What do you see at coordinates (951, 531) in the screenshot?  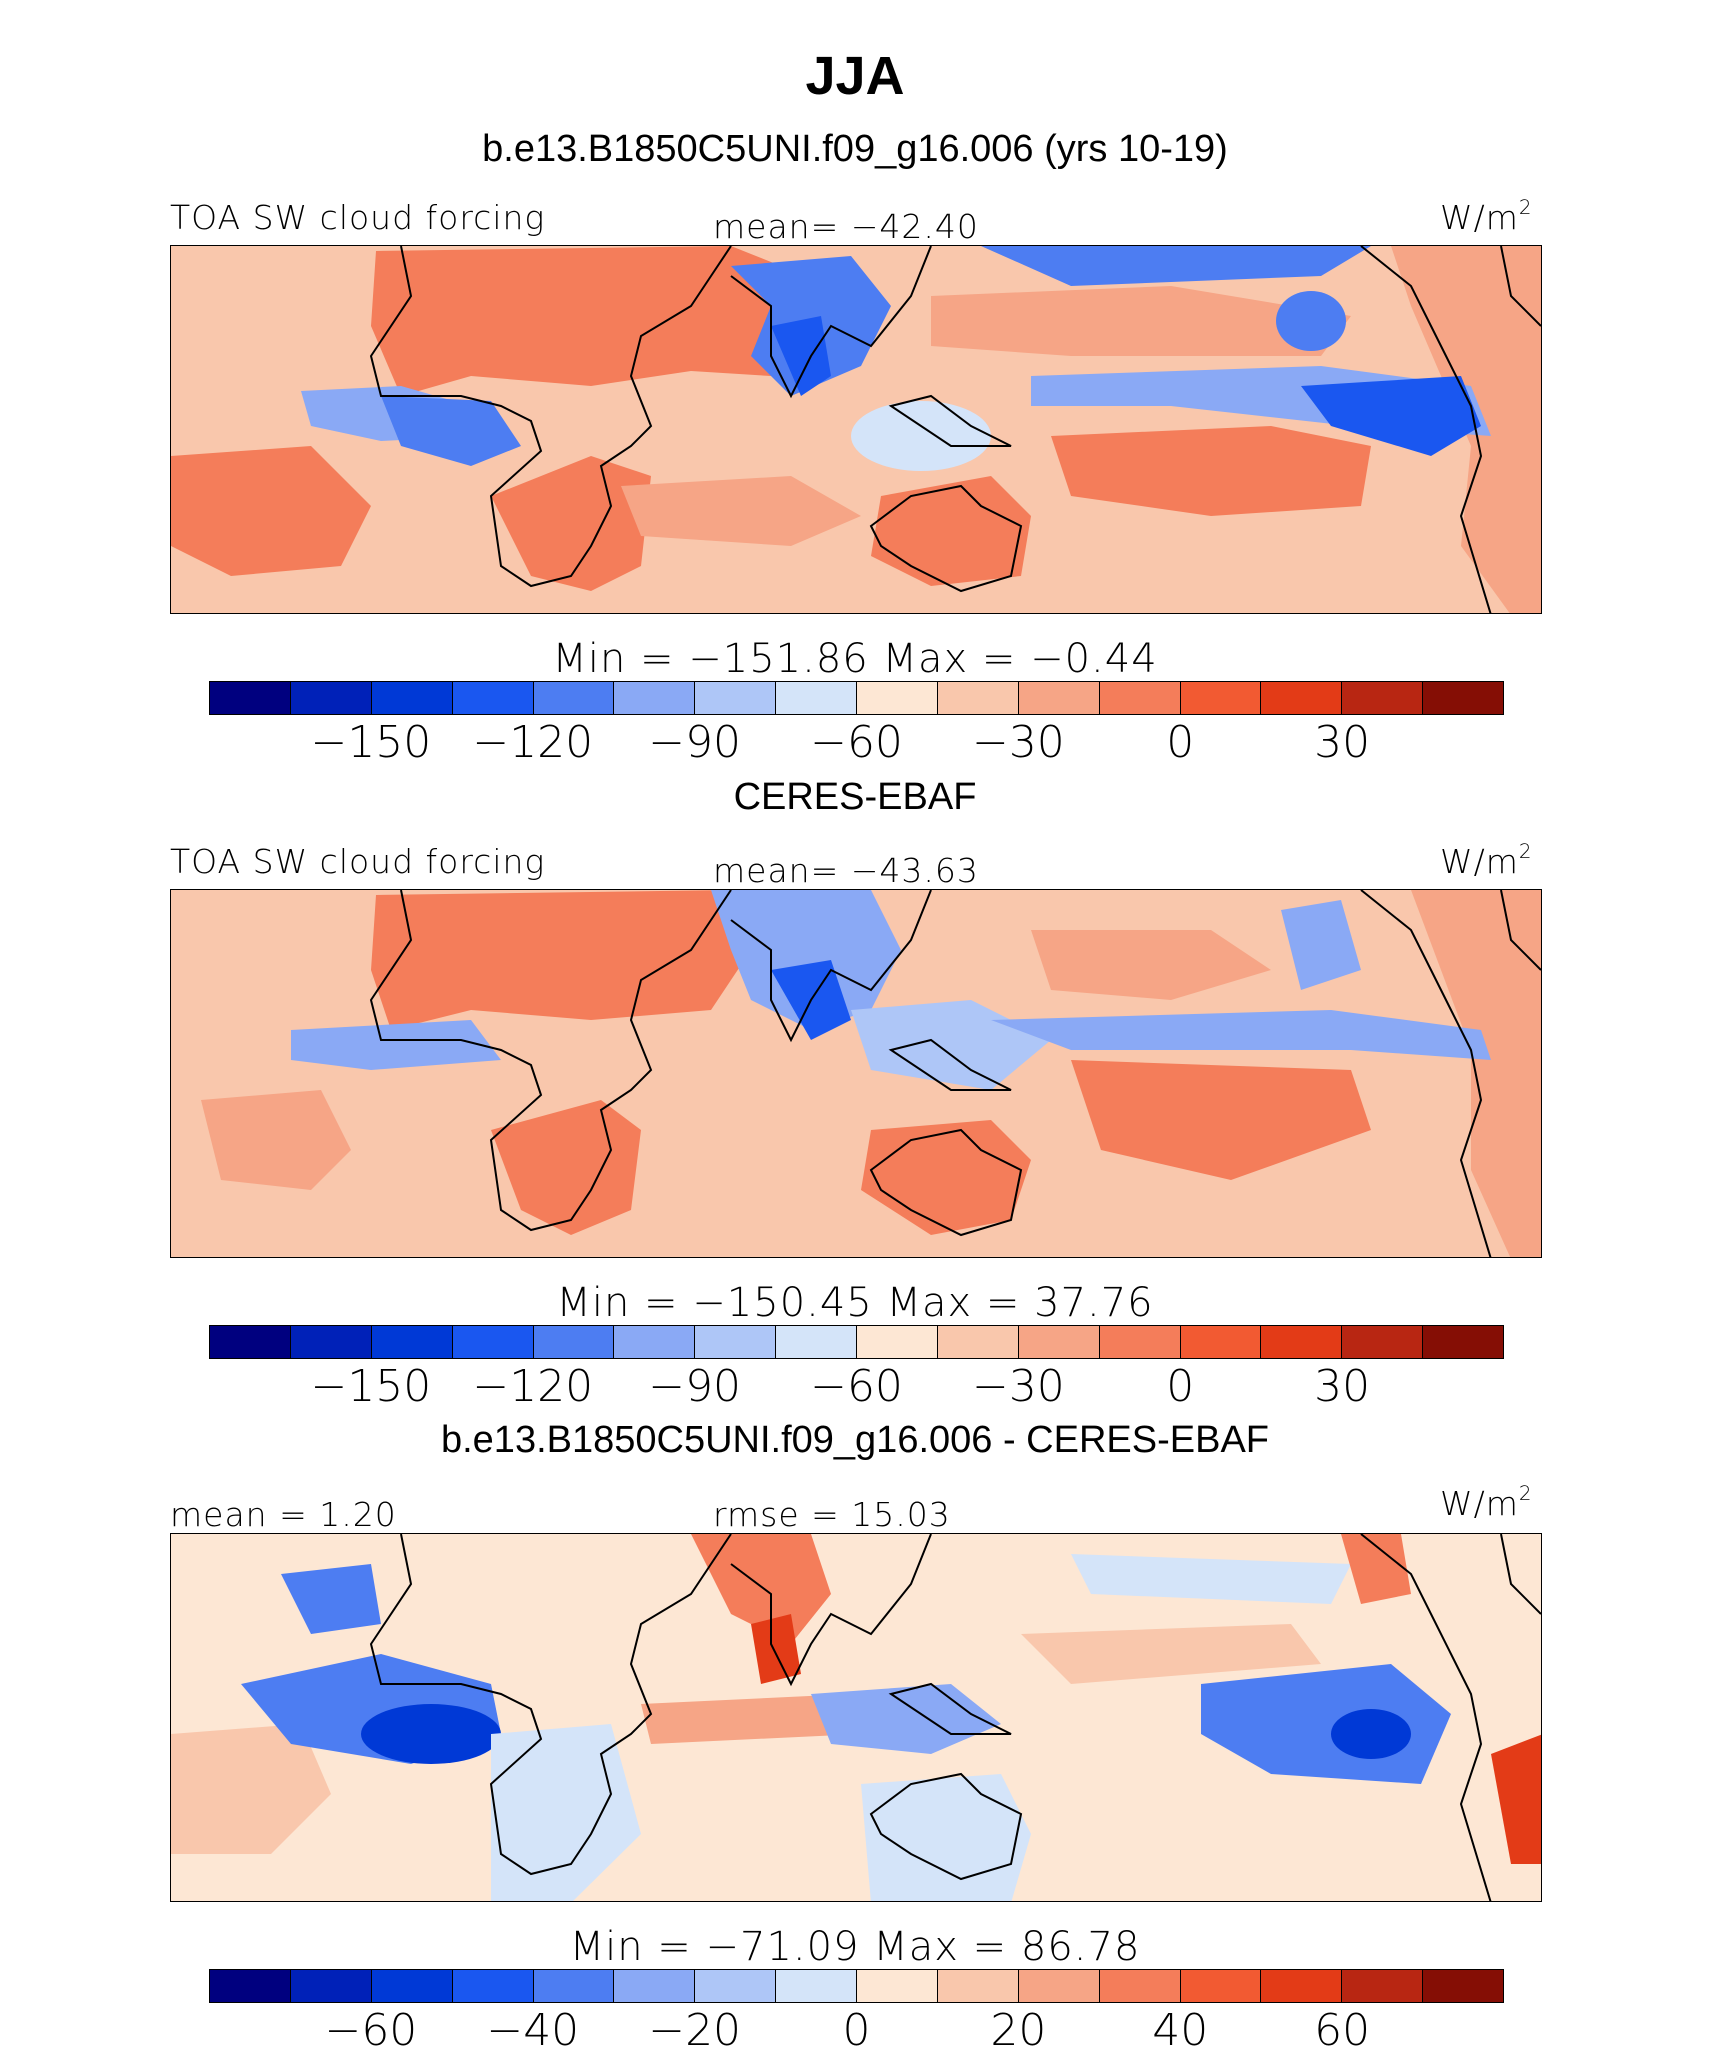 I see `panel1-region-australia` at bounding box center [951, 531].